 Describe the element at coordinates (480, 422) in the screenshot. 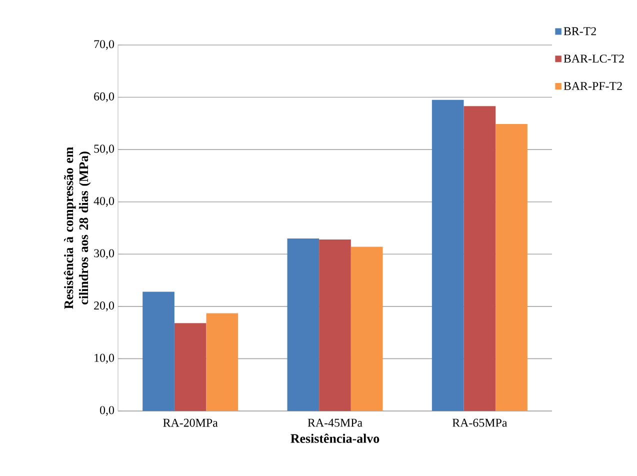

I see `x-tick-label: RA-65MPa` at that location.